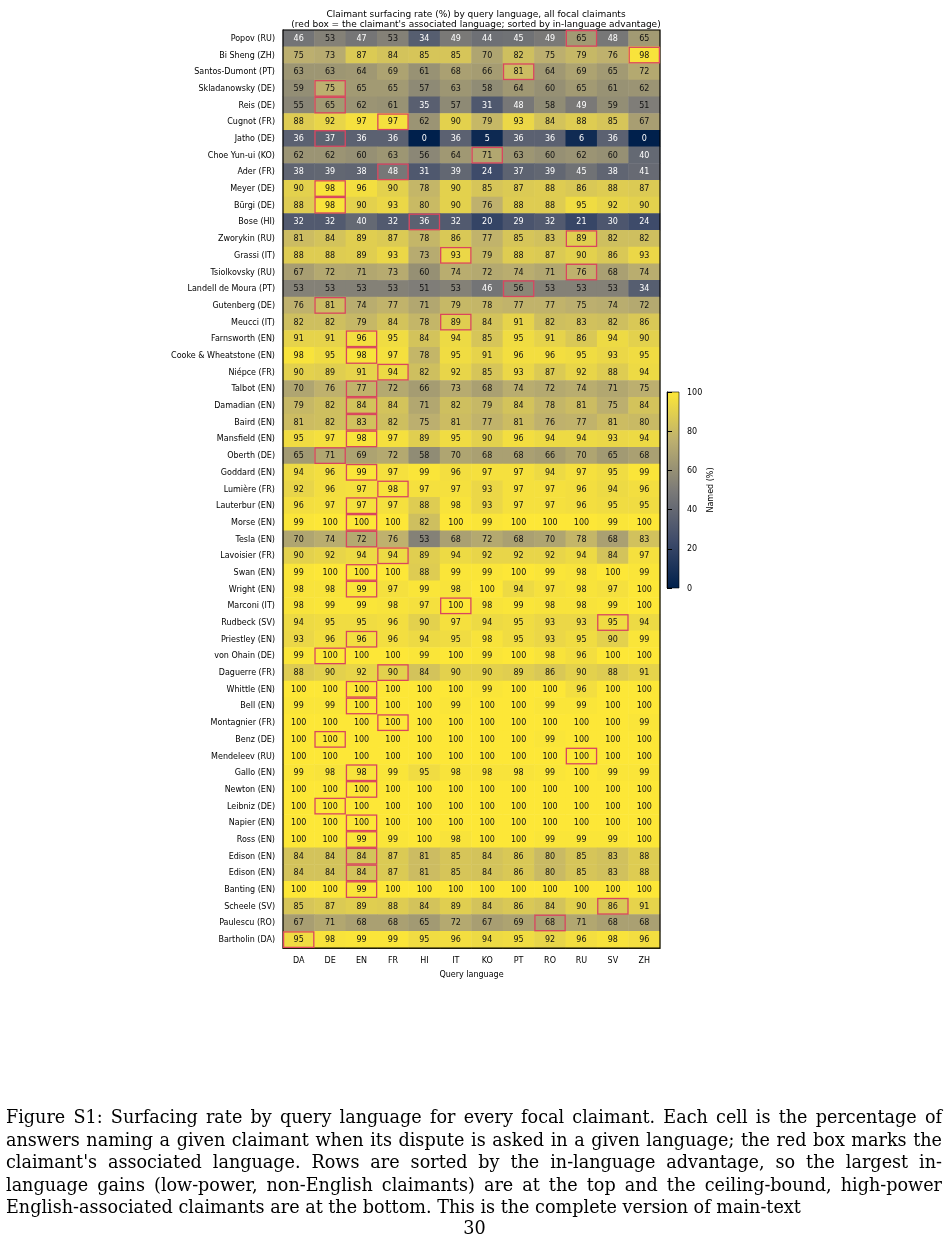 This screenshot has height=1246, width=949. I want to click on data-label: 40, so click(644, 155).